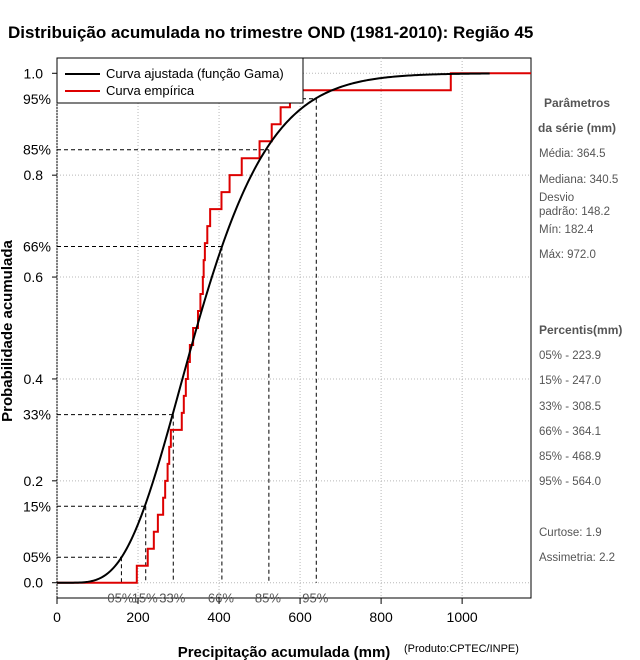 The image size is (640, 660). What do you see at coordinates (570, 381) in the screenshot?
I see `percentile-15: 15% - 247.0` at bounding box center [570, 381].